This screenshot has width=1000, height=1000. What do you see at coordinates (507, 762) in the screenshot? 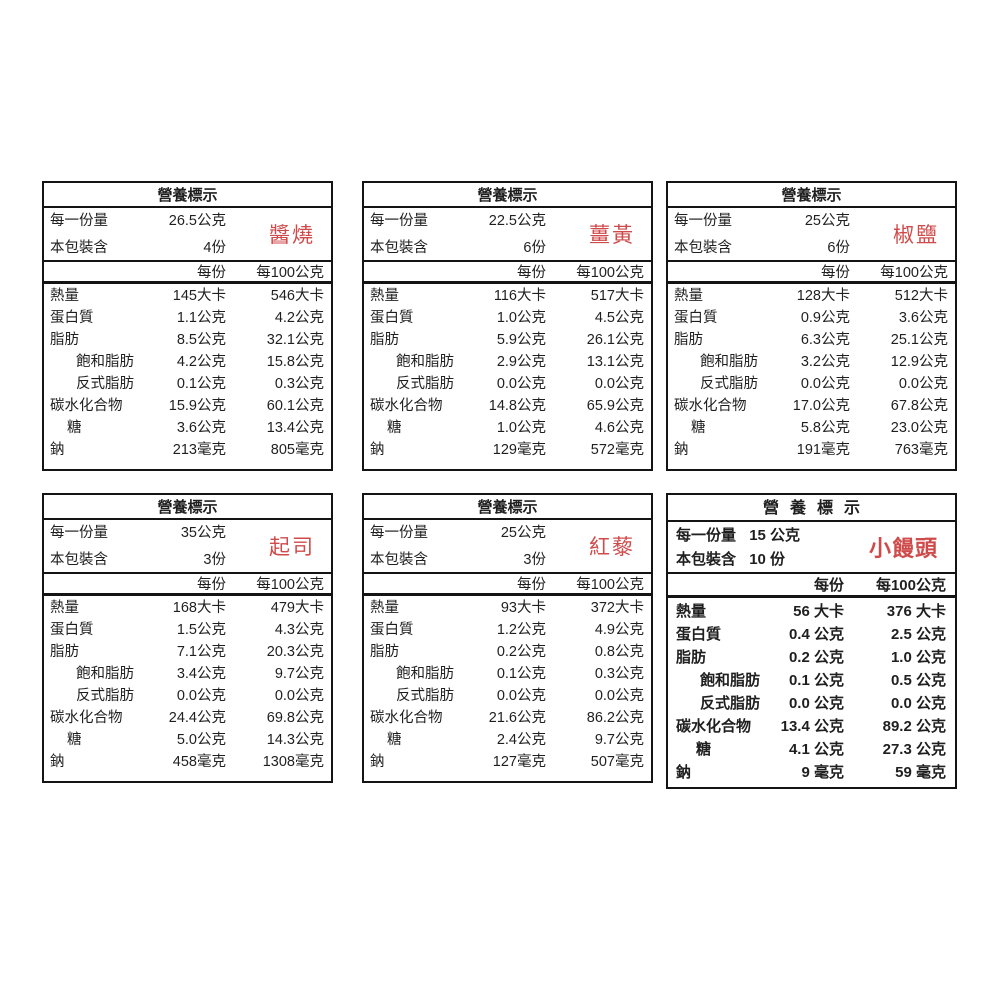
I see `nutrient-row: 鈉 127毫克 507毫克` at bounding box center [507, 762].